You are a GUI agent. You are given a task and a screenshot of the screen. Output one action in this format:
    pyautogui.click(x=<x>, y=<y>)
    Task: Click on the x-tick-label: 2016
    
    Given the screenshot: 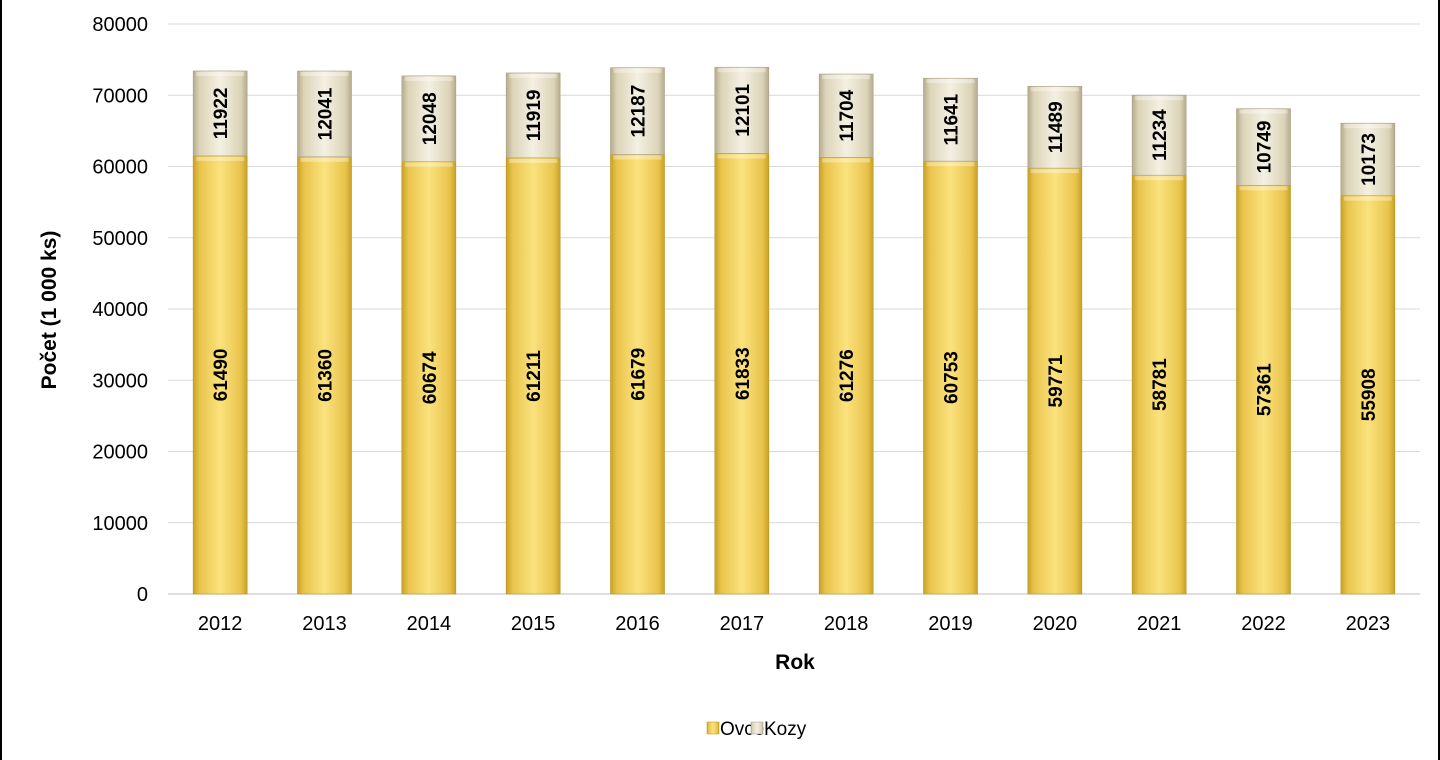 What is the action you would take?
    pyautogui.click(x=637, y=624)
    